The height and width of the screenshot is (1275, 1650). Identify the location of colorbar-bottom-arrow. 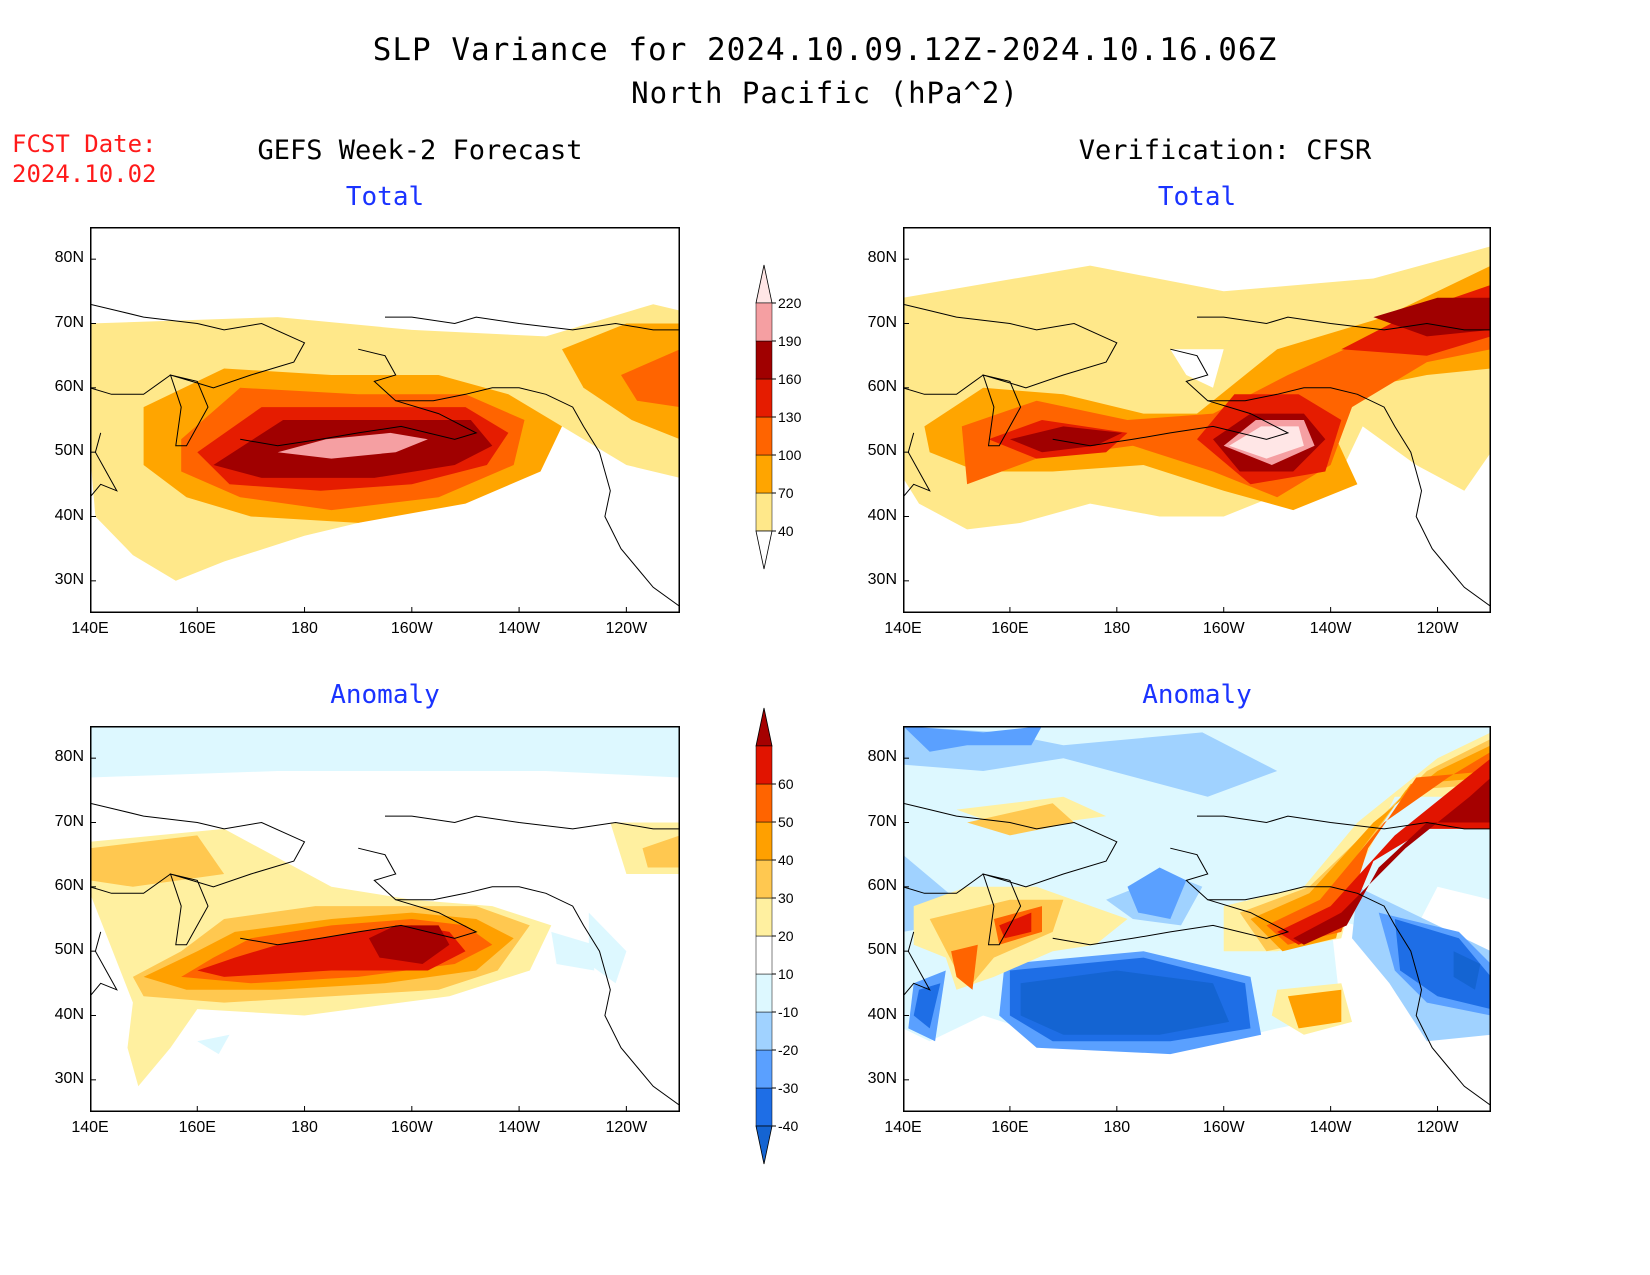
(764, 550).